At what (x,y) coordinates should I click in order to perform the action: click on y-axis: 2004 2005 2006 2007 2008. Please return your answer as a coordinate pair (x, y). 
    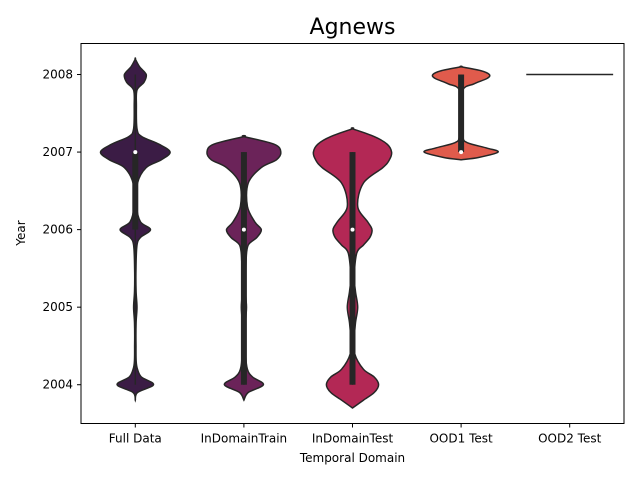
    Looking at the image, I should click on (61, 230).